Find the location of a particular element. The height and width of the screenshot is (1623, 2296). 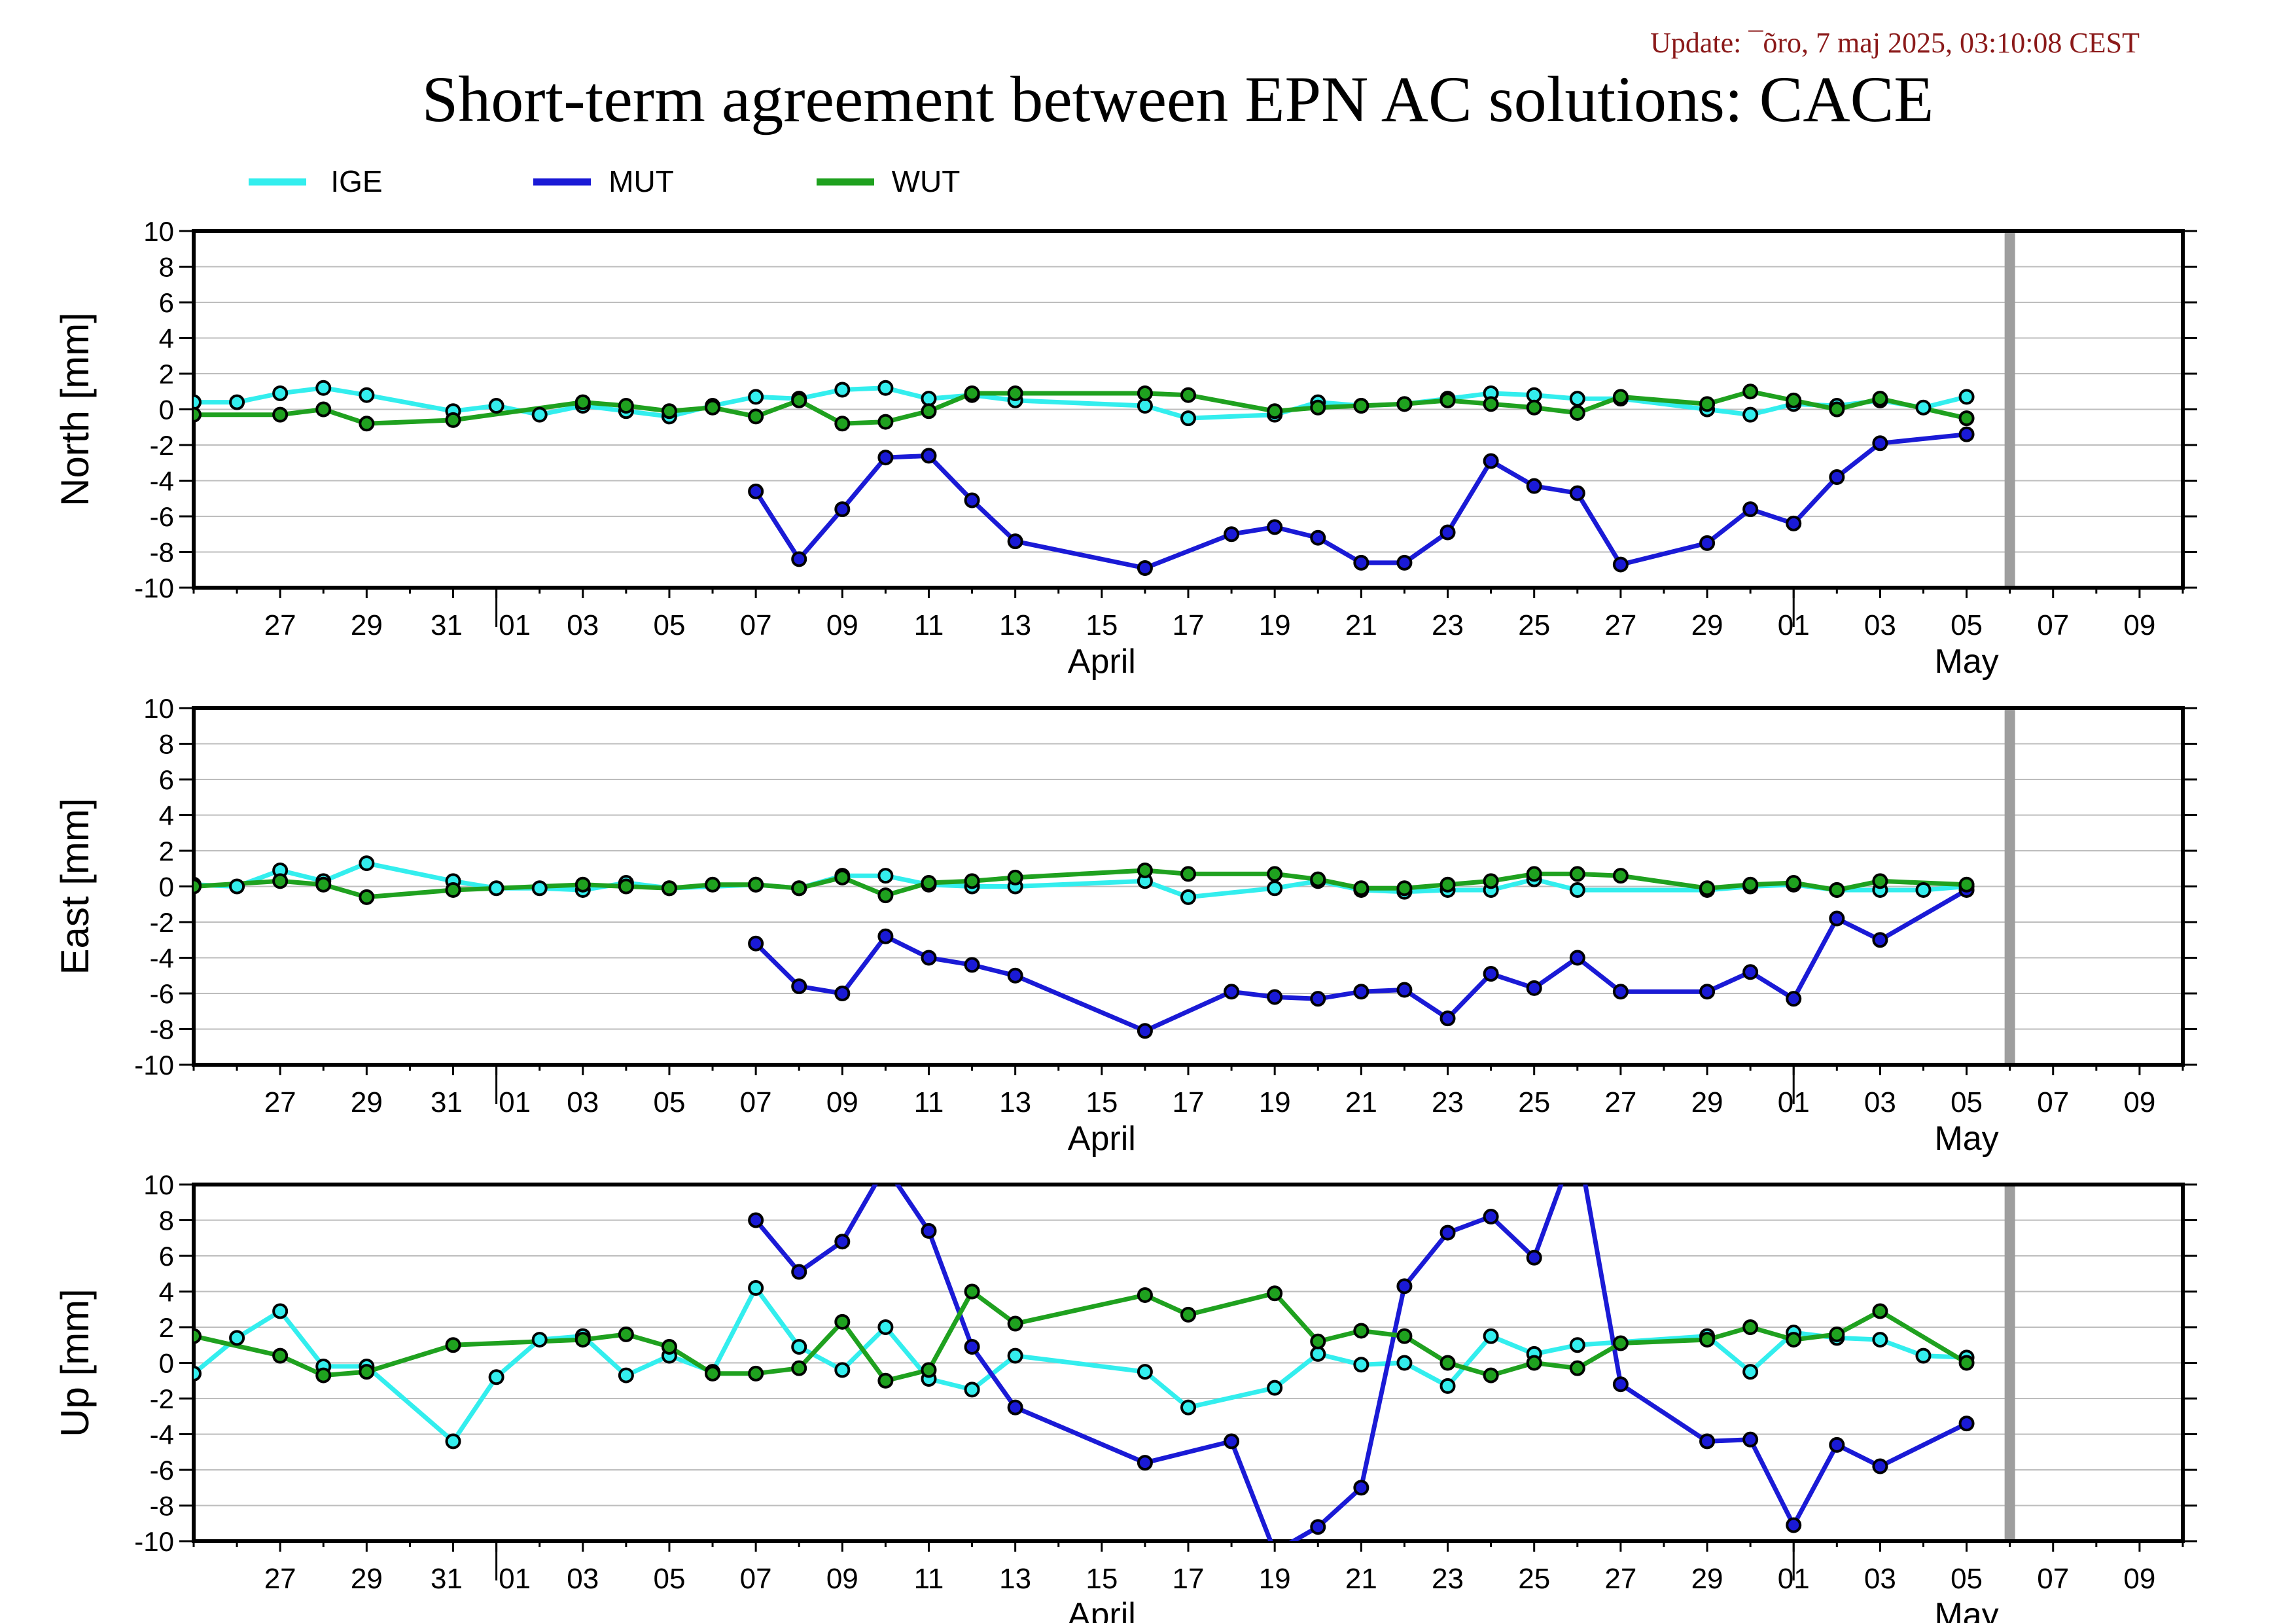

x-tick-label: 31 is located at coordinates (447, 1579).